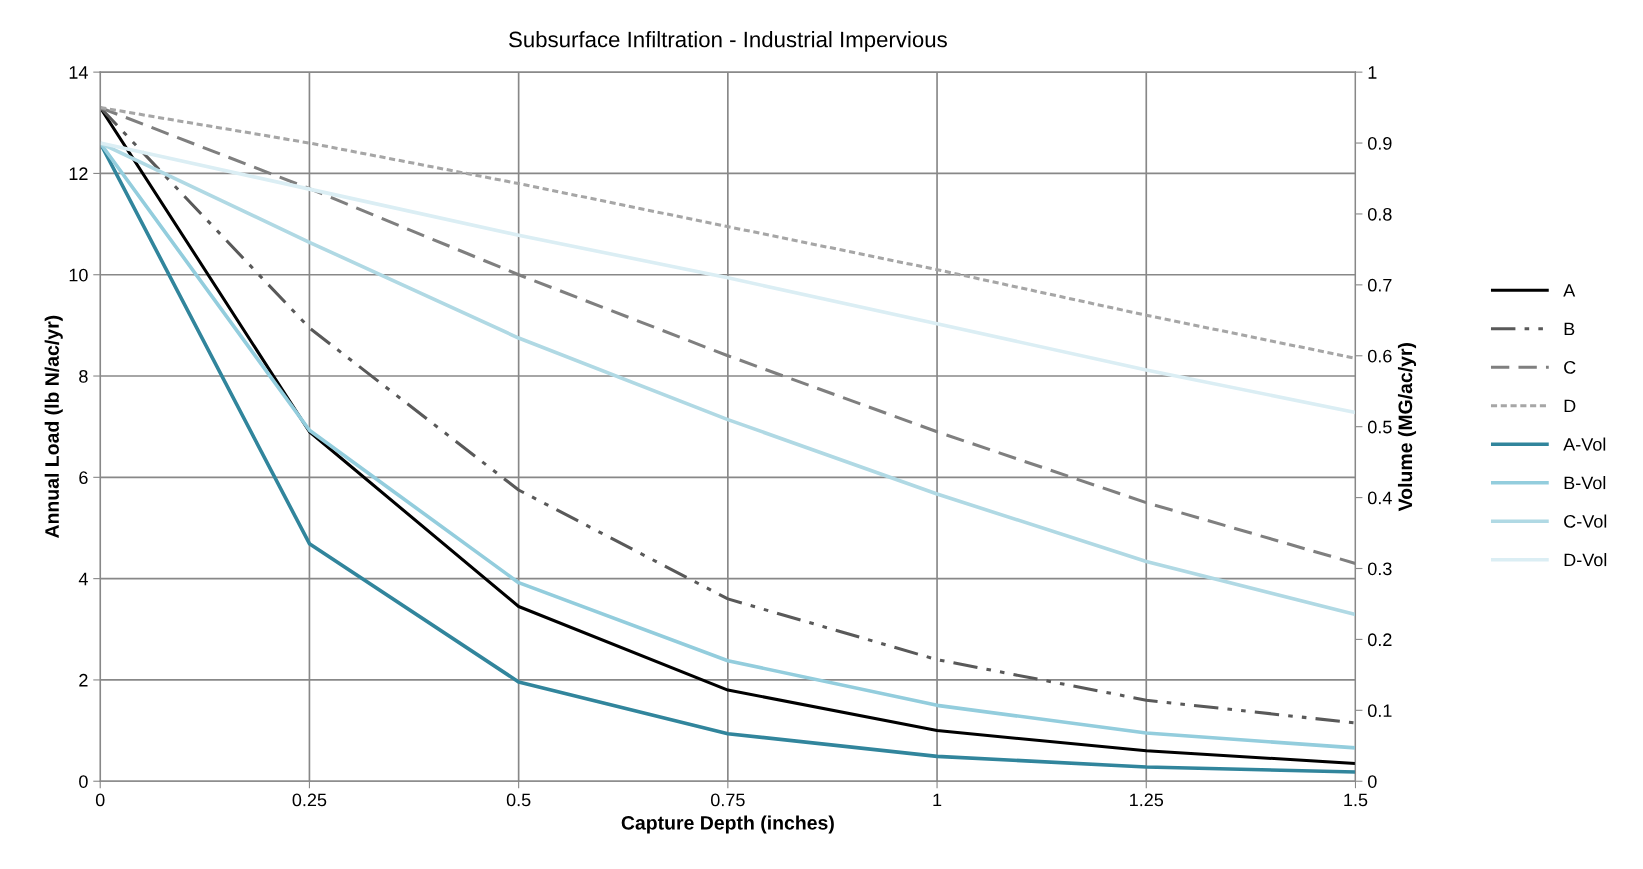 The width and height of the screenshot is (1643, 869). Describe the element at coordinates (1584, 444) in the screenshot. I see `legend-label: A-Vol` at that location.